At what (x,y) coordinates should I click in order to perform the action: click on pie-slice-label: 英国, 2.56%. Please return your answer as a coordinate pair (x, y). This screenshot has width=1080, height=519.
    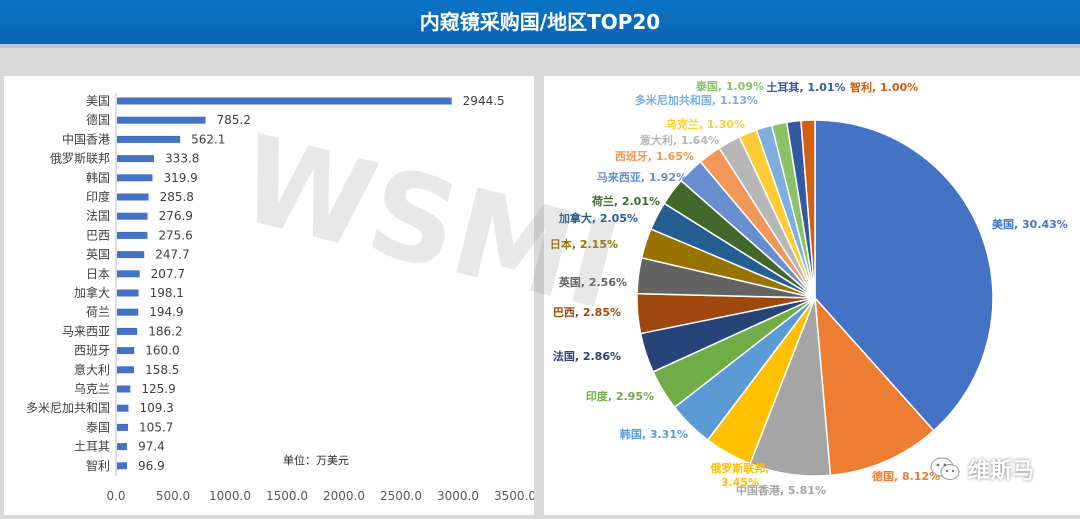
    Looking at the image, I should click on (592, 282).